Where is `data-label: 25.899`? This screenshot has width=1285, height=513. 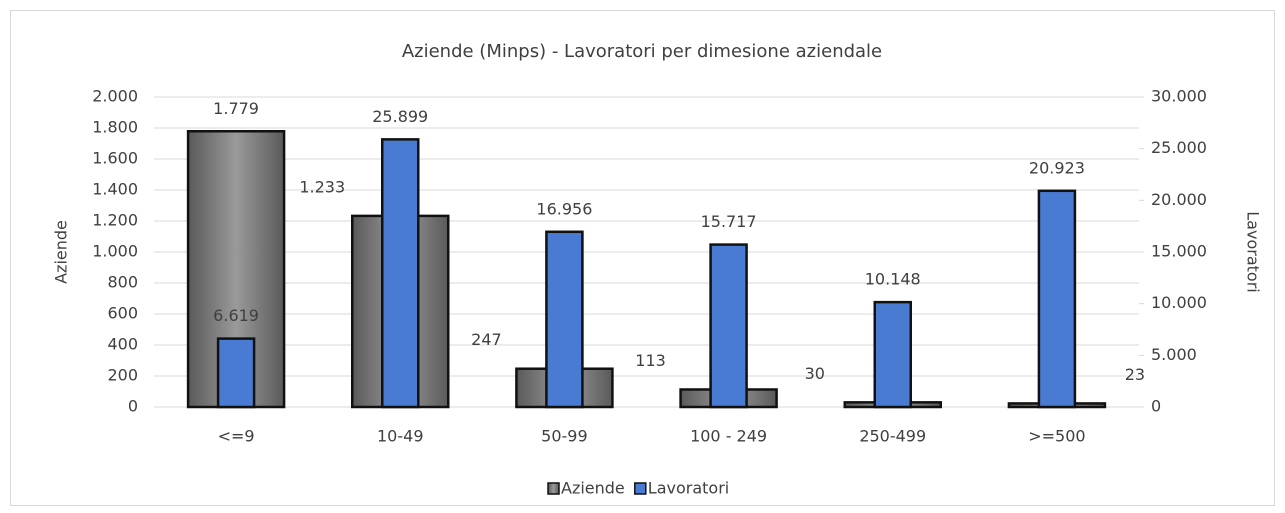
data-label: 25.899 is located at coordinates (400, 116).